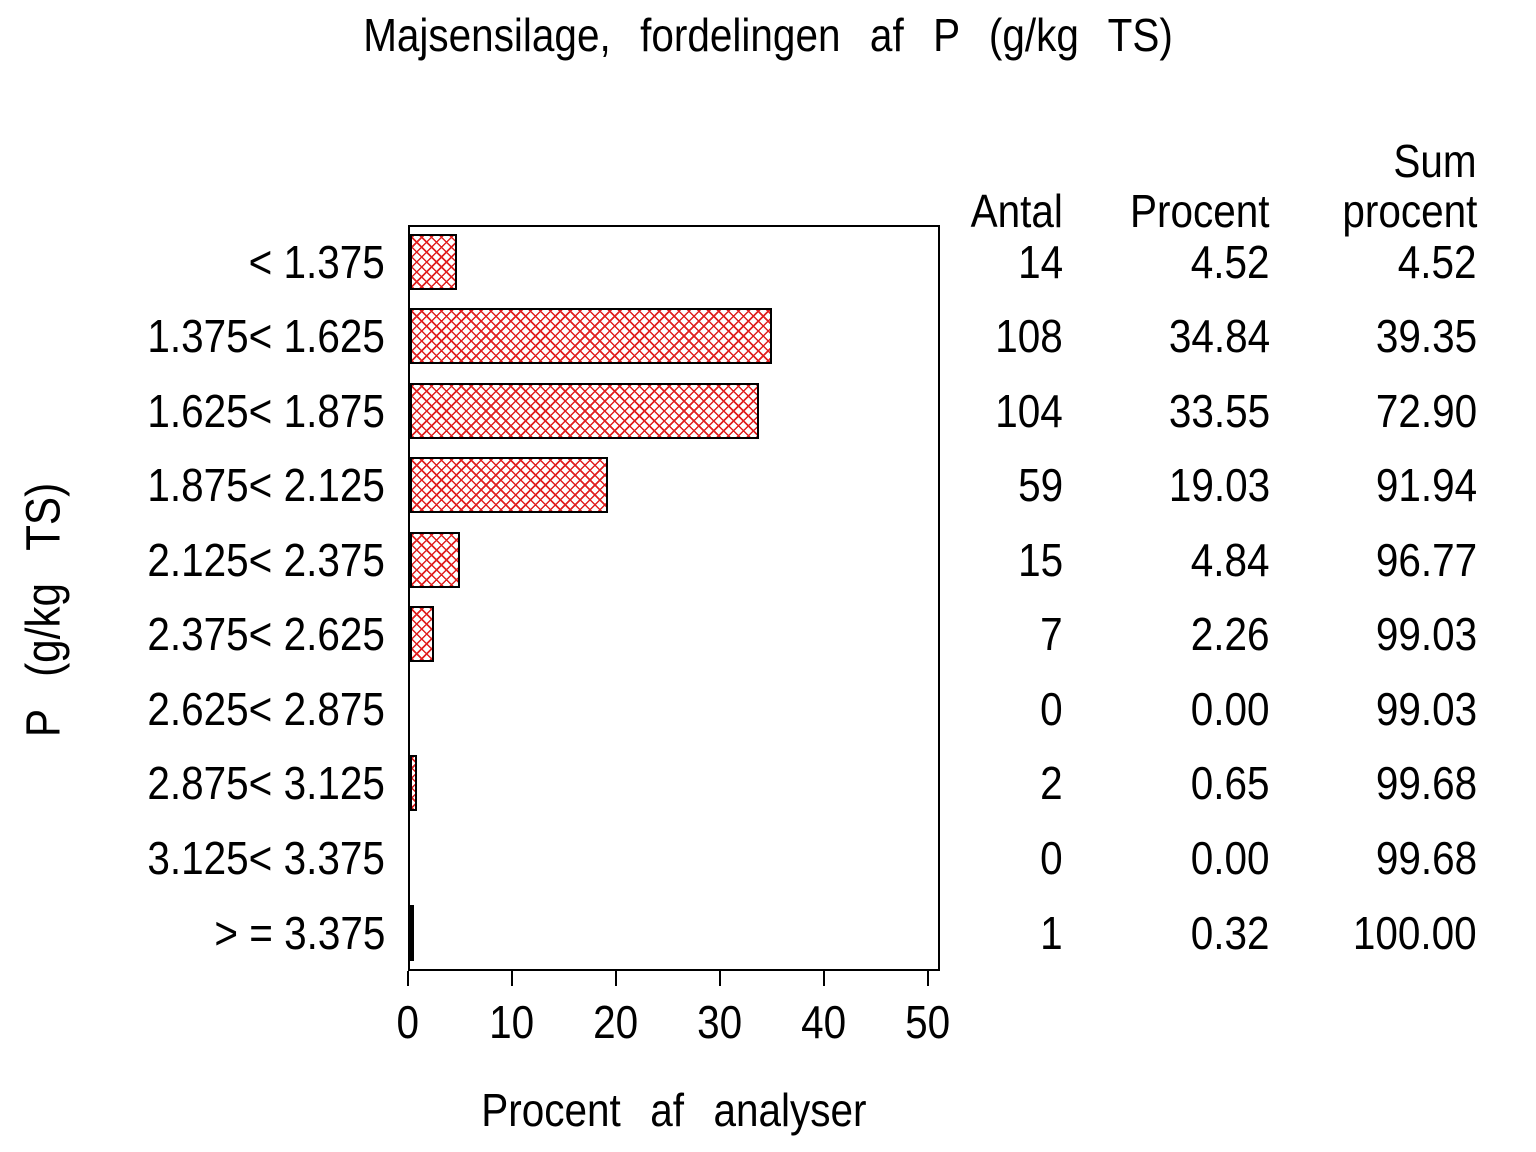 The image size is (1536, 1152). I want to click on cell-sum-procent: 4.52, so click(1437, 261).